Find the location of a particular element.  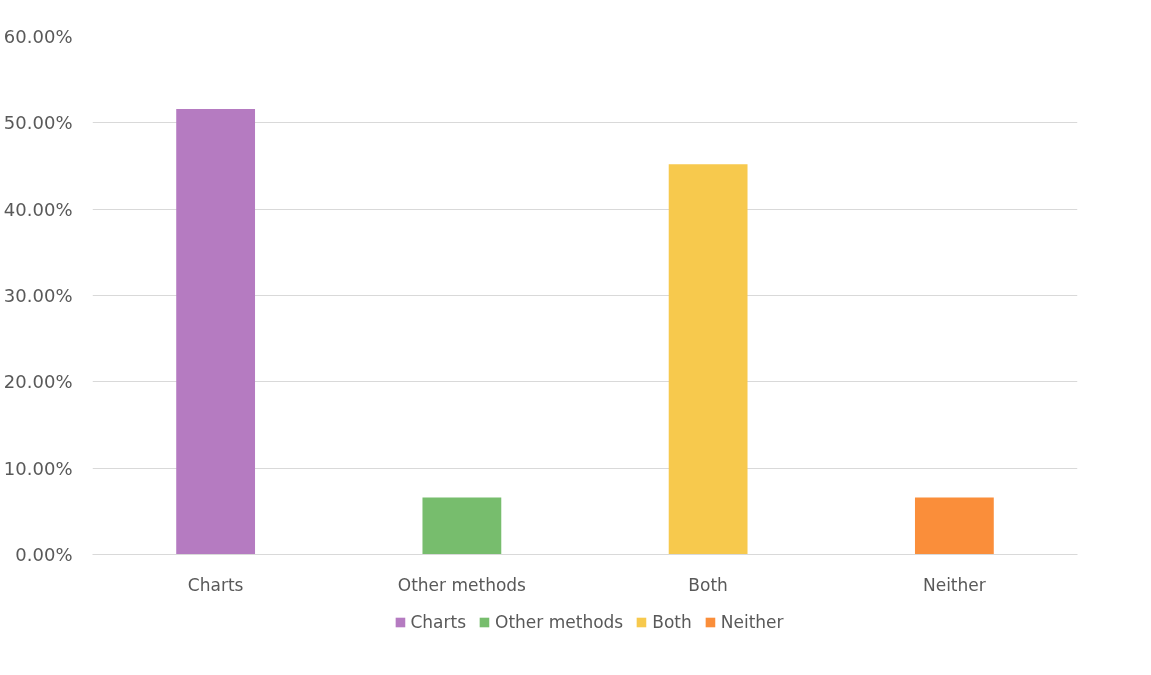

legend-label: Both is located at coordinates (672, 622).